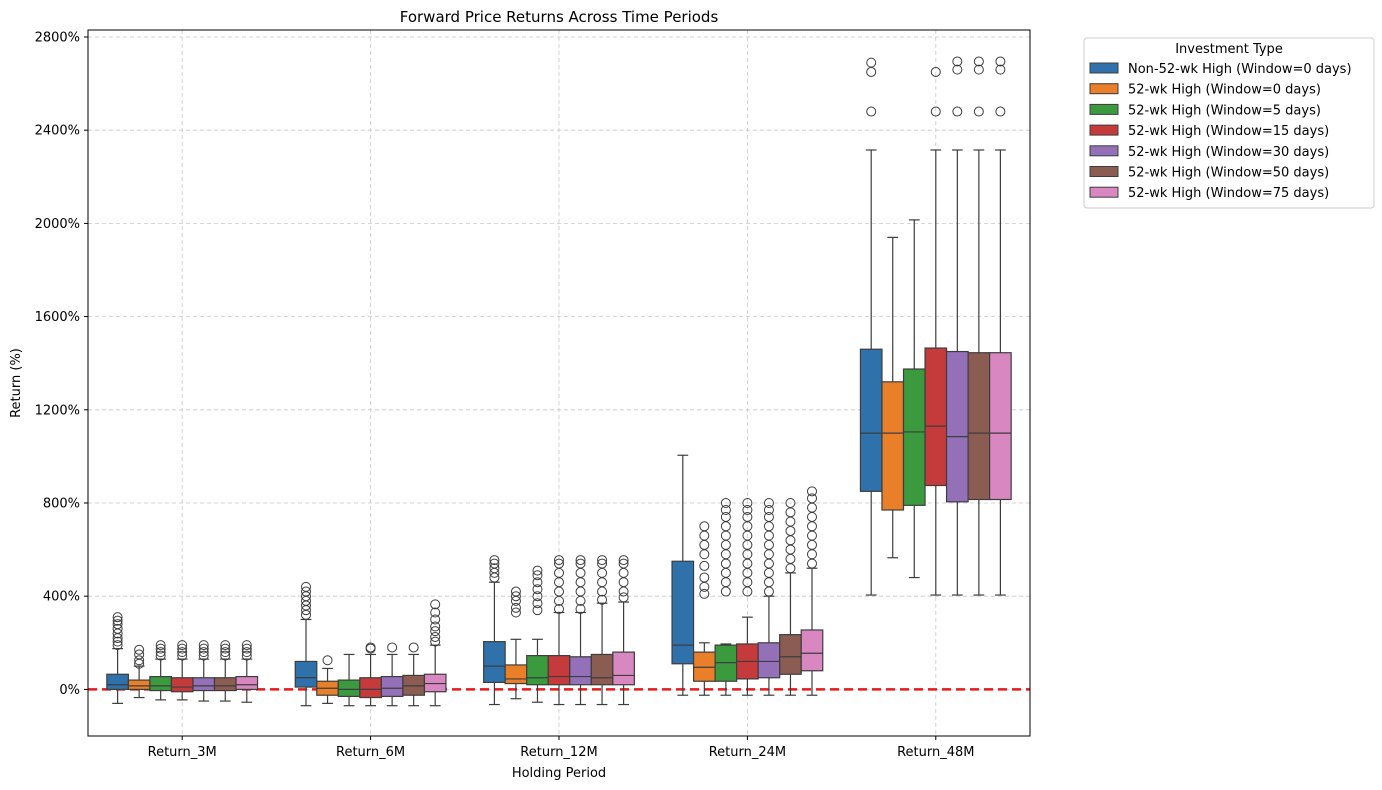 The image size is (1382, 790). I want to click on x-tick-label: Return_48M, so click(935, 752).